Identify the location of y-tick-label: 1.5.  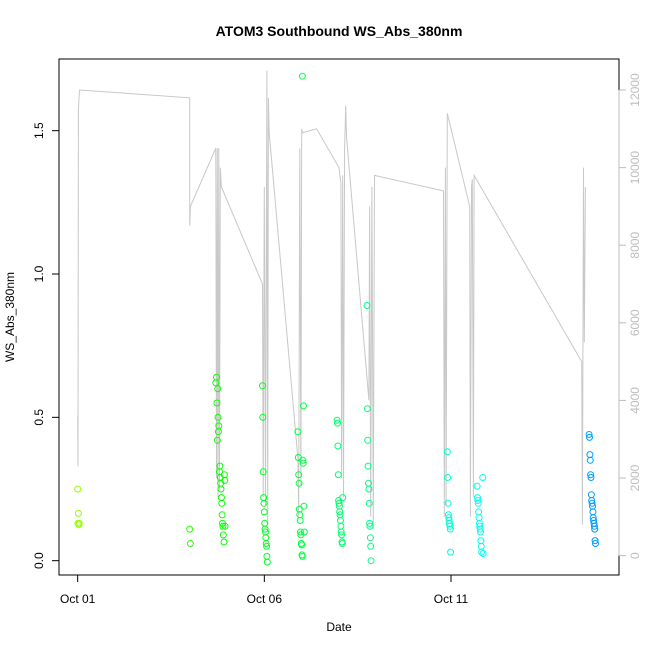
(39, 130).